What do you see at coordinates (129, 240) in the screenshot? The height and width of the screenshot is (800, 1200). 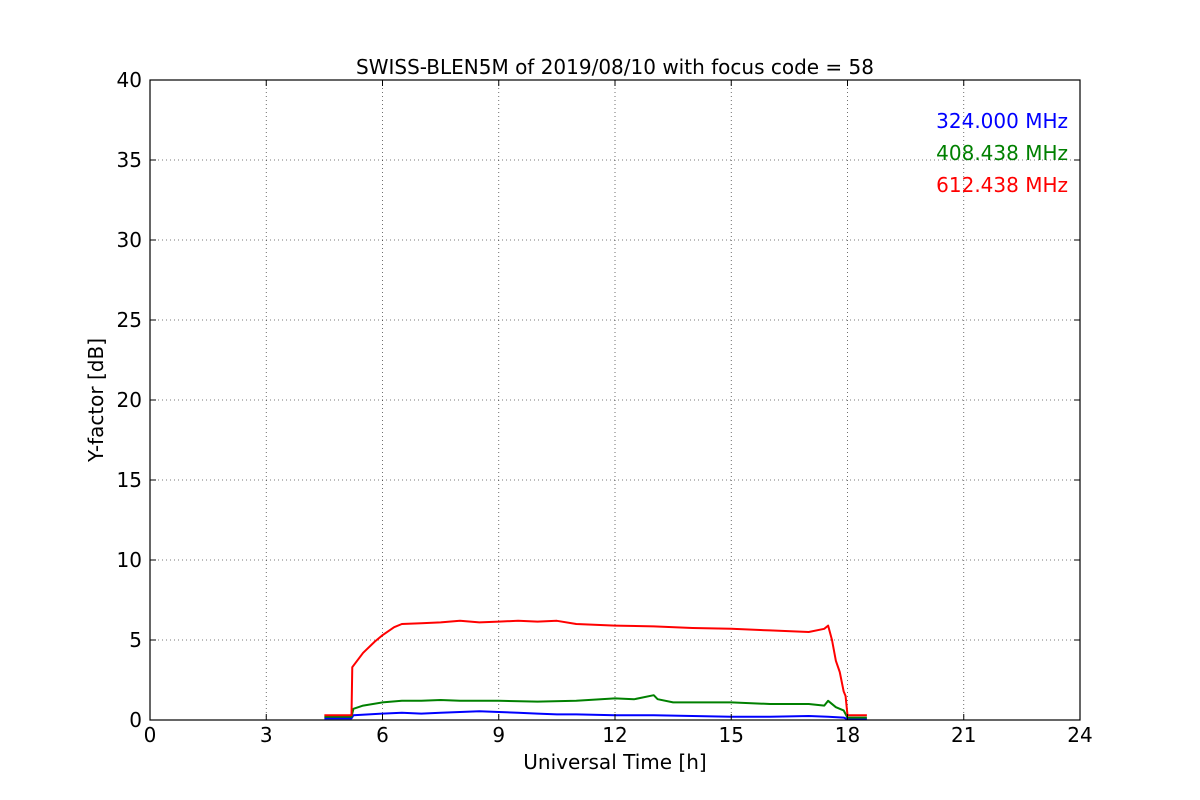 I see `y-tick-label: 30` at bounding box center [129, 240].